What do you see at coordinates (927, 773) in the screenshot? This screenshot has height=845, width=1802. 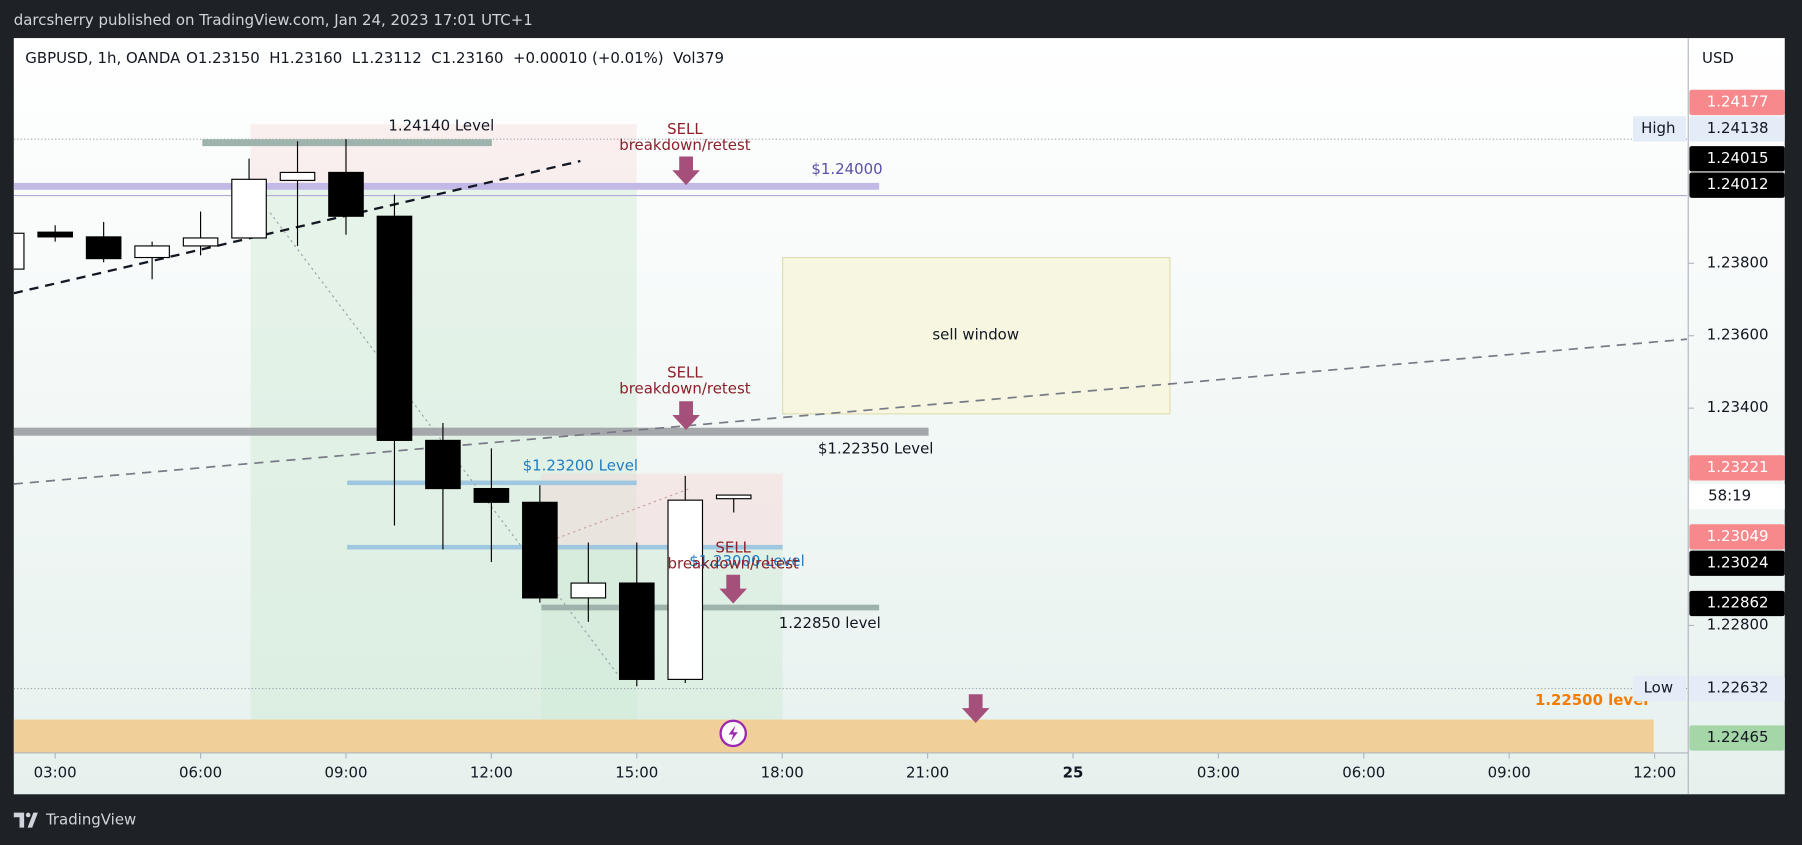 I see `x-tick-label: 21:00` at bounding box center [927, 773].